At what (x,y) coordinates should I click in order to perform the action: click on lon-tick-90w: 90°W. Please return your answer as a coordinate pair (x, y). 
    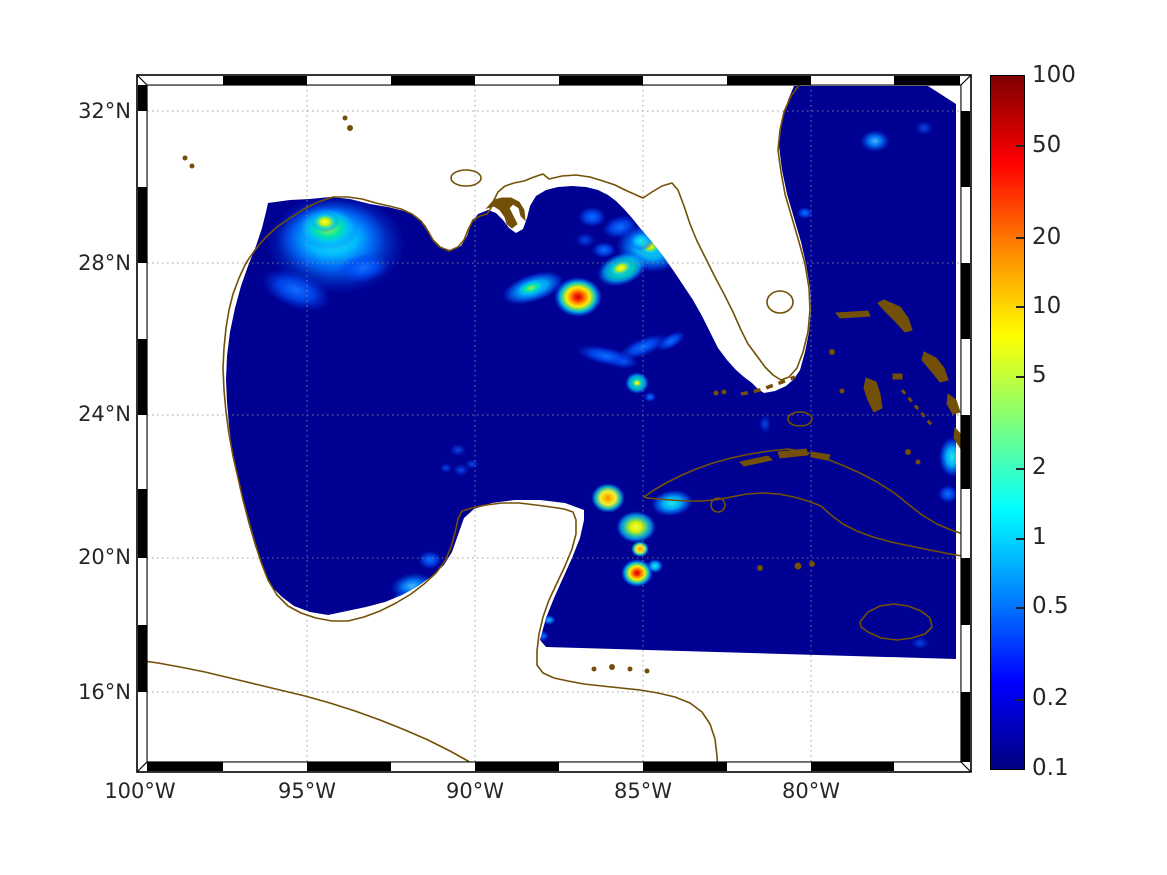
    Looking at the image, I should click on (475, 791).